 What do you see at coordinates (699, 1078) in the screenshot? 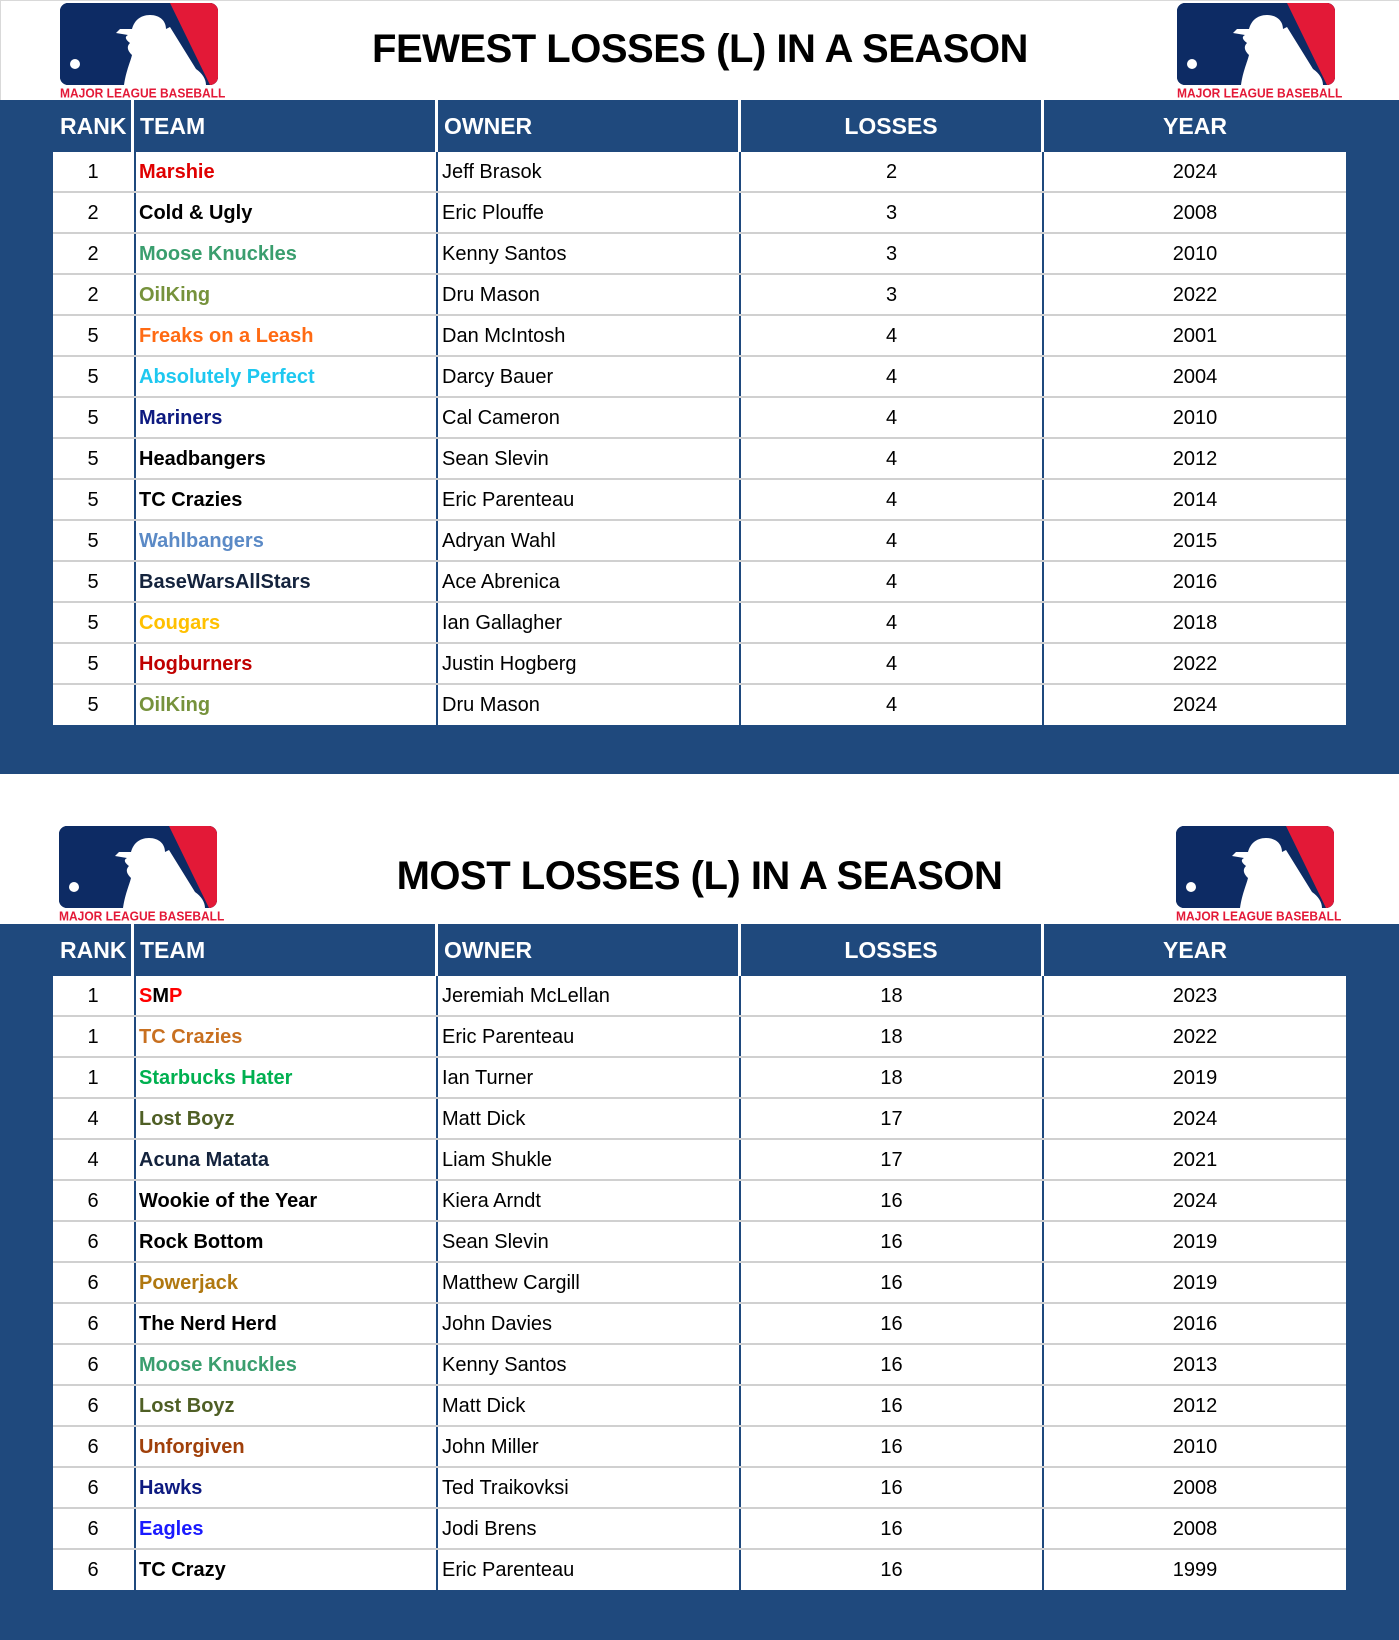
I see `table-row: 1 Starbucks Hater Ian Turner 18 2019` at bounding box center [699, 1078].